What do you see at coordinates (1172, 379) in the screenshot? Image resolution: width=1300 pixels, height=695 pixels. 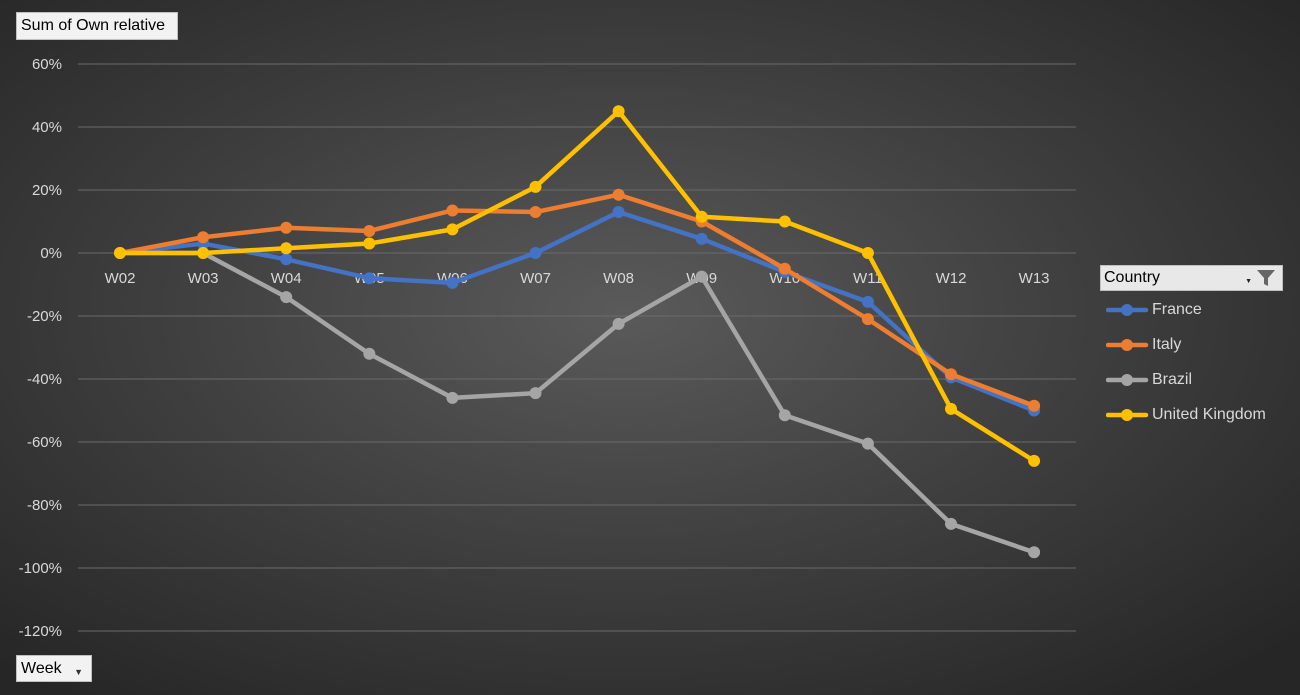 I see `legend-label: Brazil` at bounding box center [1172, 379].